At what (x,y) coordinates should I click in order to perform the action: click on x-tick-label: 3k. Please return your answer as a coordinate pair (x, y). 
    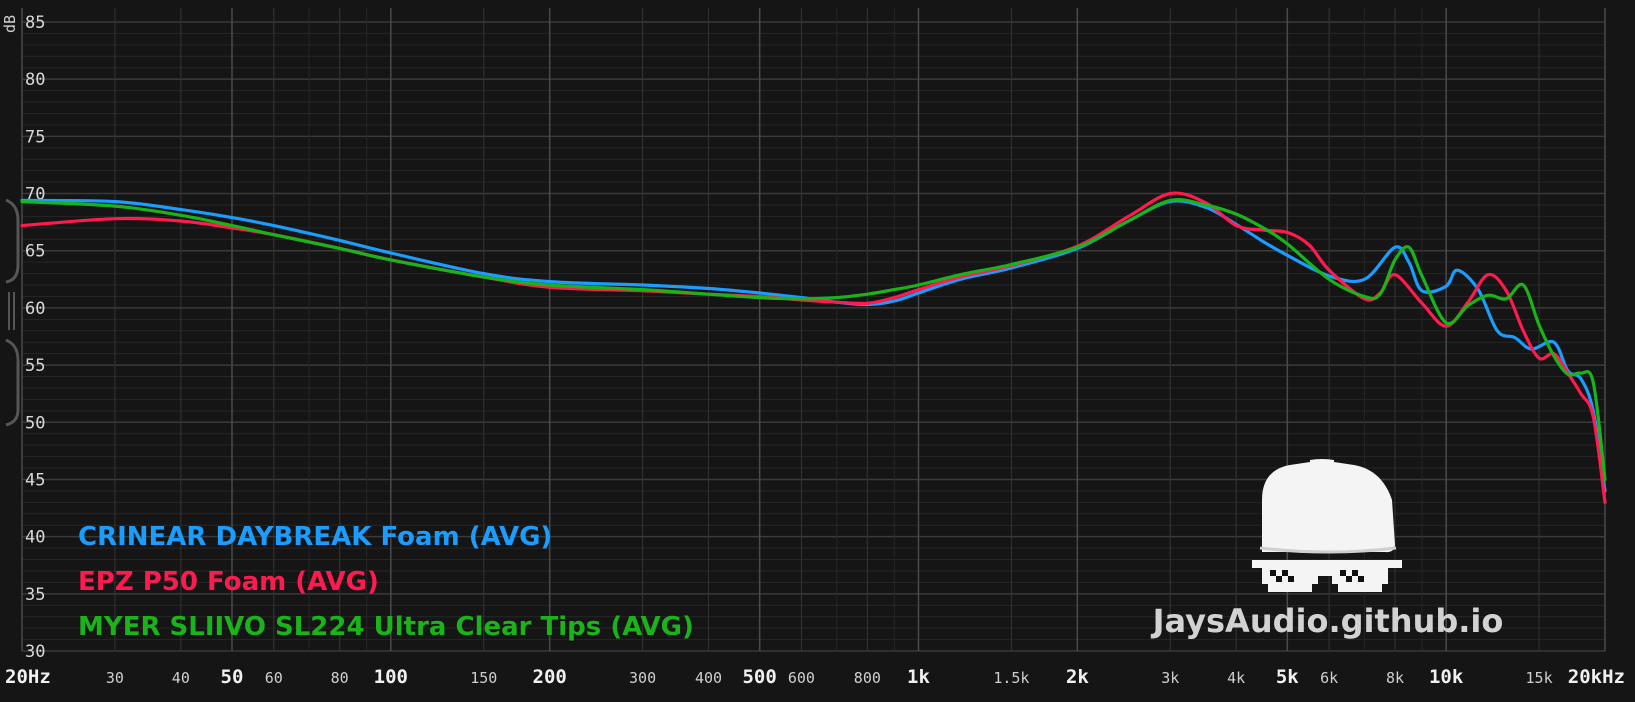
    Looking at the image, I should click on (1170, 678).